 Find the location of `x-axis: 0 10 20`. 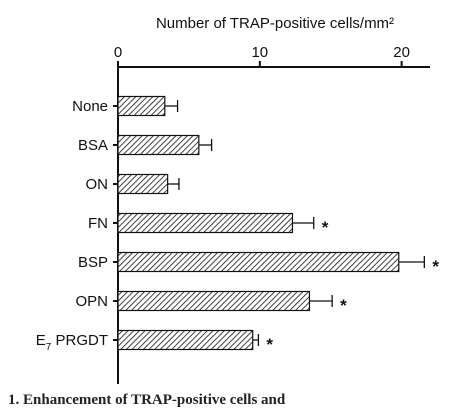

x-axis: 0 10 20 is located at coordinates (272, 56).